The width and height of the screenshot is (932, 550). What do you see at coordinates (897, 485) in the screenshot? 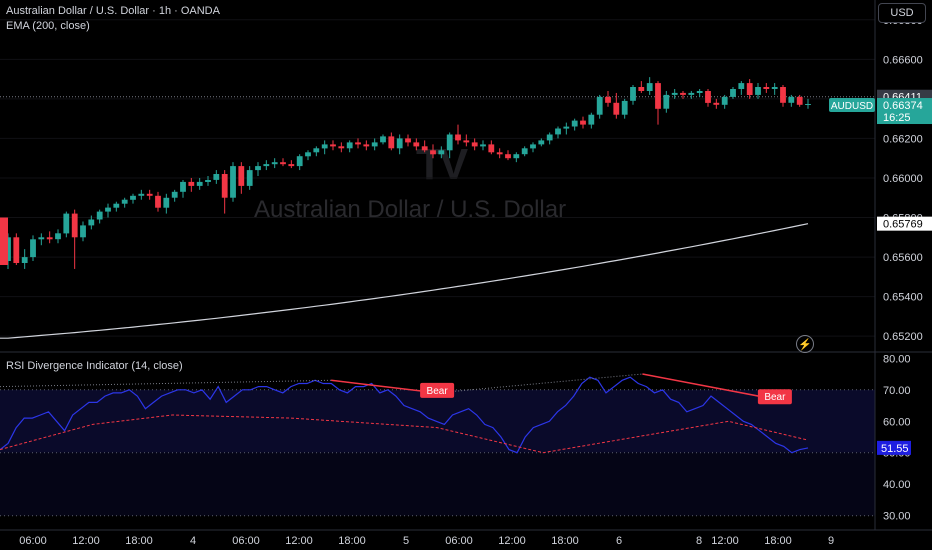
I see `rsi-tick-label: 40.00` at bounding box center [897, 485].